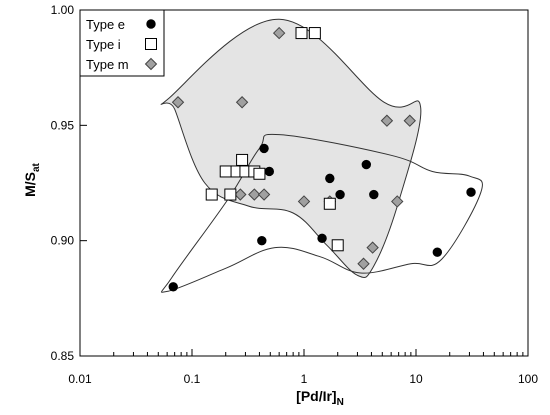 Image resolution: width=550 pixels, height=415 pixels. What do you see at coordinates (192, 379) in the screenshot?
I see `x-tick-label: 0.1` at bounding box center [192, 379].